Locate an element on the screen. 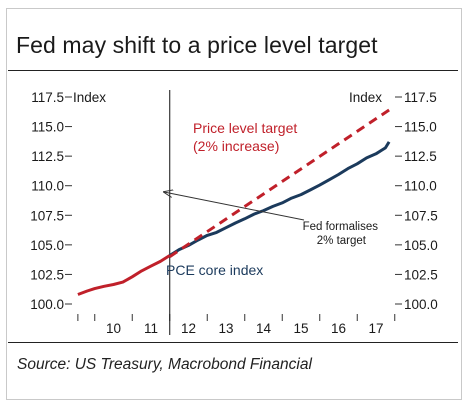 The width and height of the screenshot is (466, 415). y-axis-label-left: Index is located at coordinates (89, 97).